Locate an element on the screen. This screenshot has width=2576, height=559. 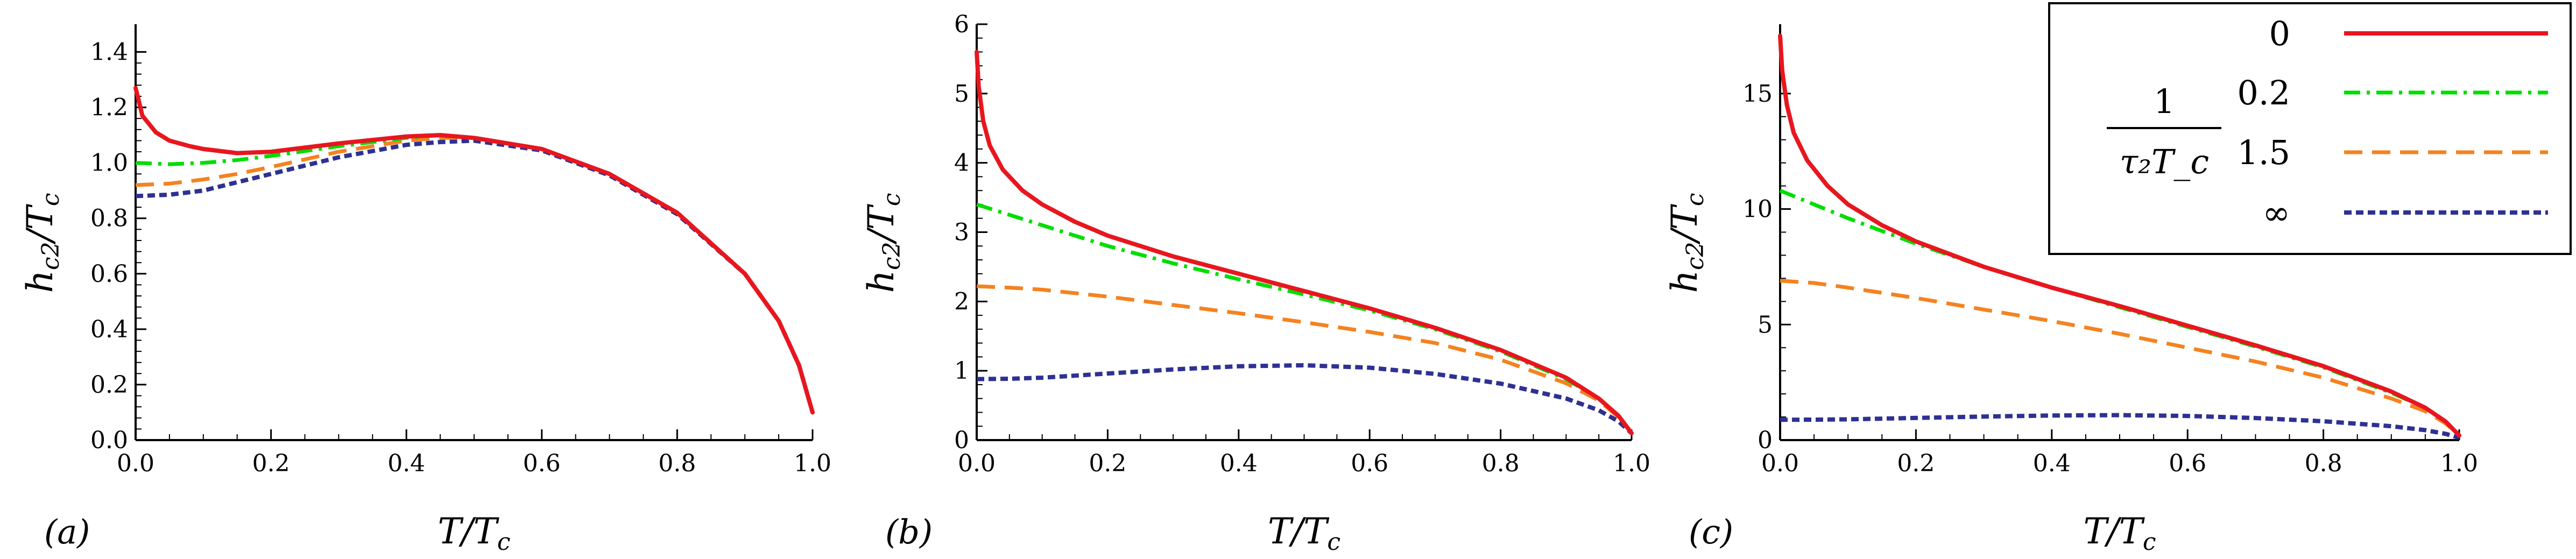
panel-label: (b) is located at coordinates (909, 532).